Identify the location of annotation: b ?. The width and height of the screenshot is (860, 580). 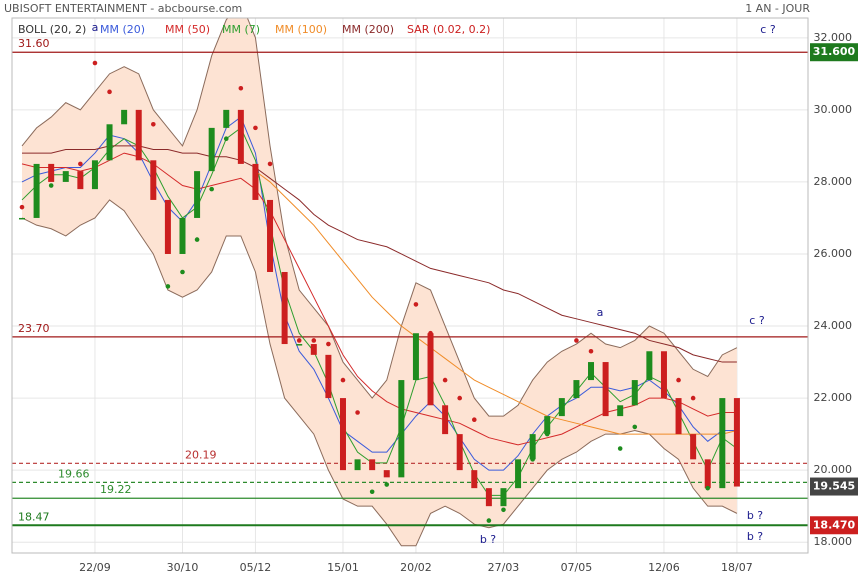
(755, 515).